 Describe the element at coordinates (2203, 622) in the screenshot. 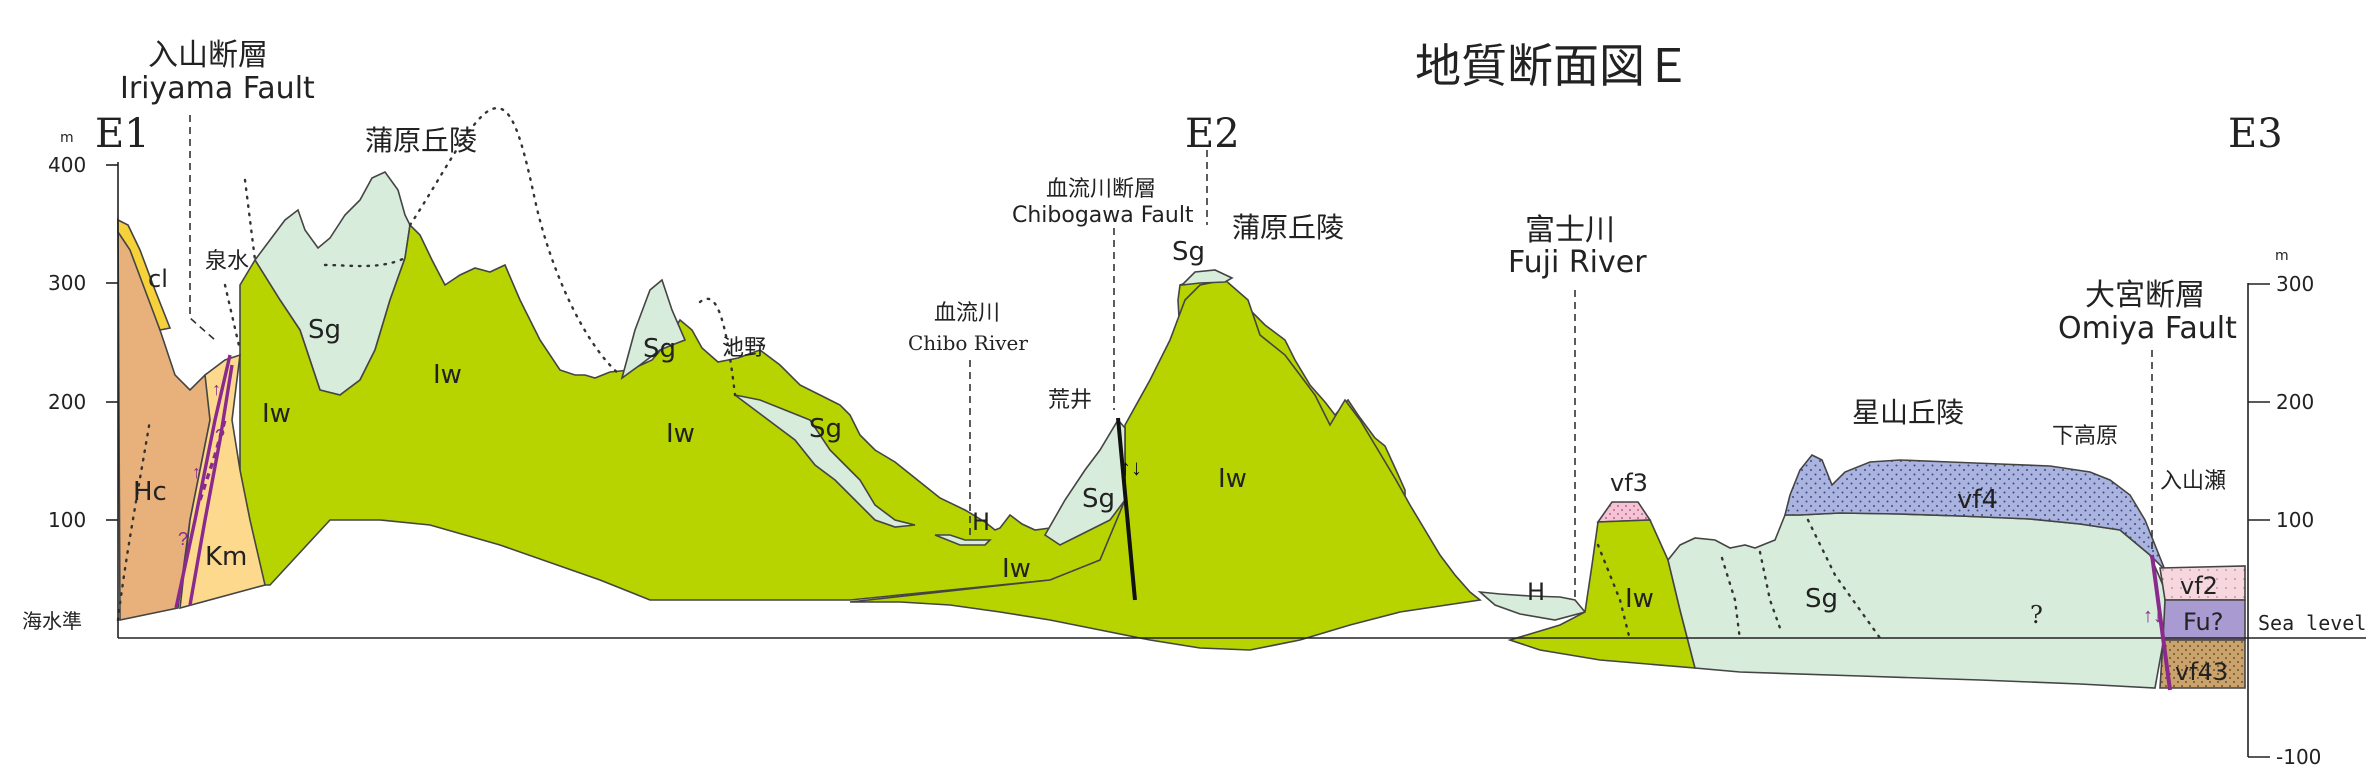

I see `unit-label-fu: Fu?` at that location.